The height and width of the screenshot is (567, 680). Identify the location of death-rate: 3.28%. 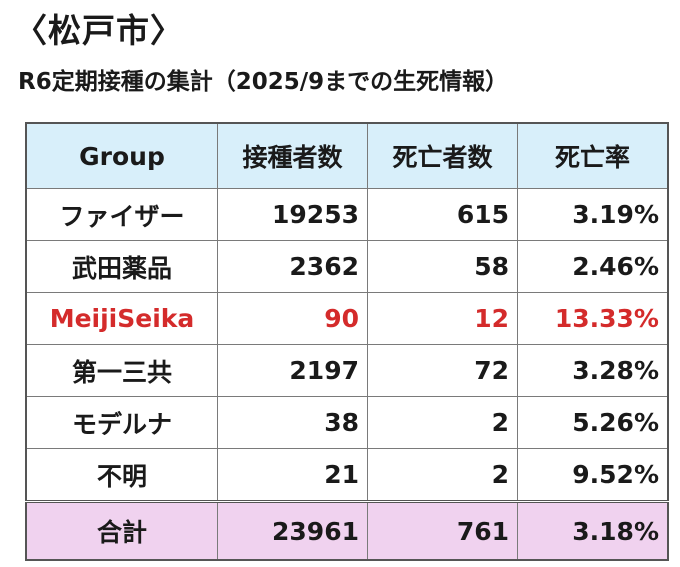
(593, 370).